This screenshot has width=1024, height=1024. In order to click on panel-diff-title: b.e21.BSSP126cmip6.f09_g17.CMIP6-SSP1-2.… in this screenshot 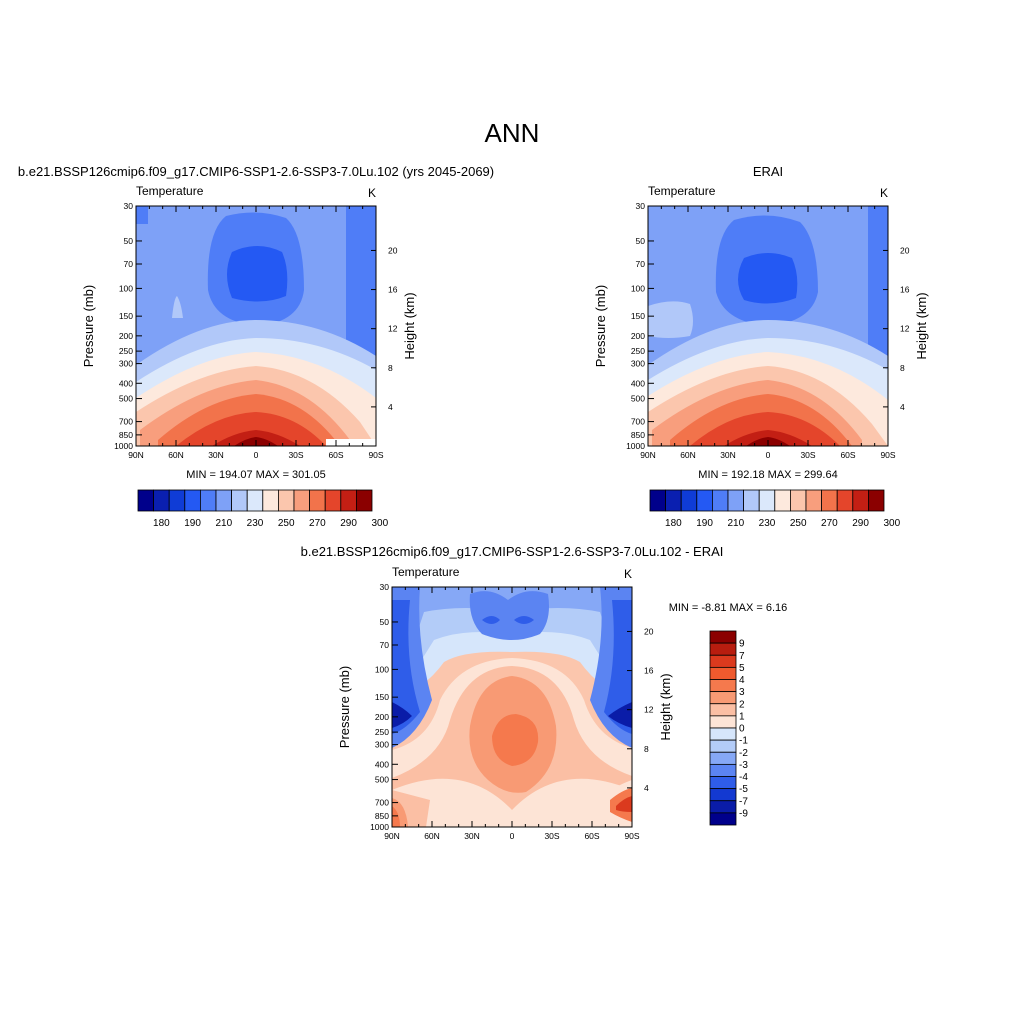, I will do `click(512, 551)`.